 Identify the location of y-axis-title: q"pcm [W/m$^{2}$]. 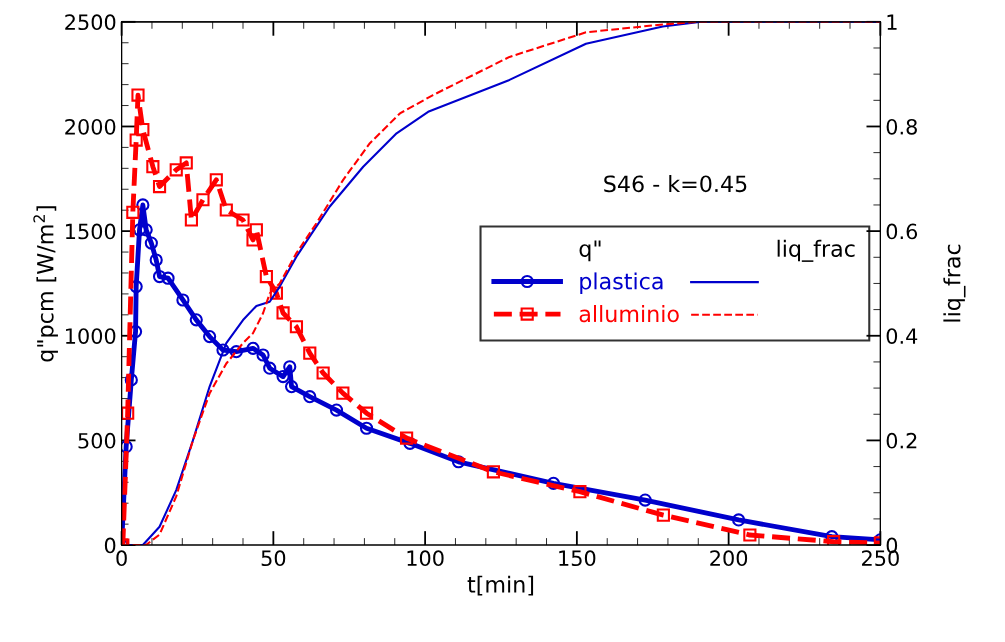
(45, 284).